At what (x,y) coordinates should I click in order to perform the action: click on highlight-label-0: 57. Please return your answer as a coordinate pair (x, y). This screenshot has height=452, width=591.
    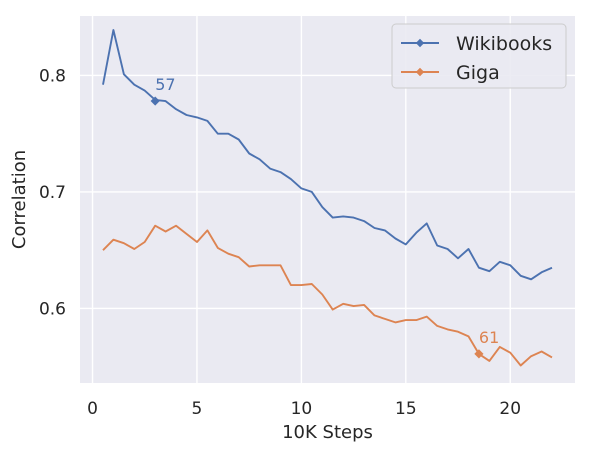
    Looking at the image, I should click on (165, 84).